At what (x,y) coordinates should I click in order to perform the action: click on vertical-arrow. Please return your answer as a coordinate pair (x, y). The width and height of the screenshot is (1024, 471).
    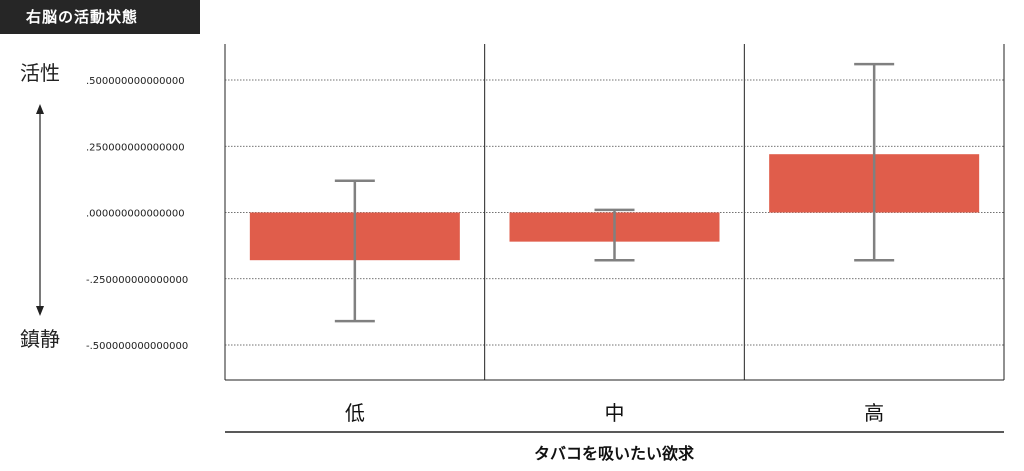
    Looking at the image, I should click on (40, 210).